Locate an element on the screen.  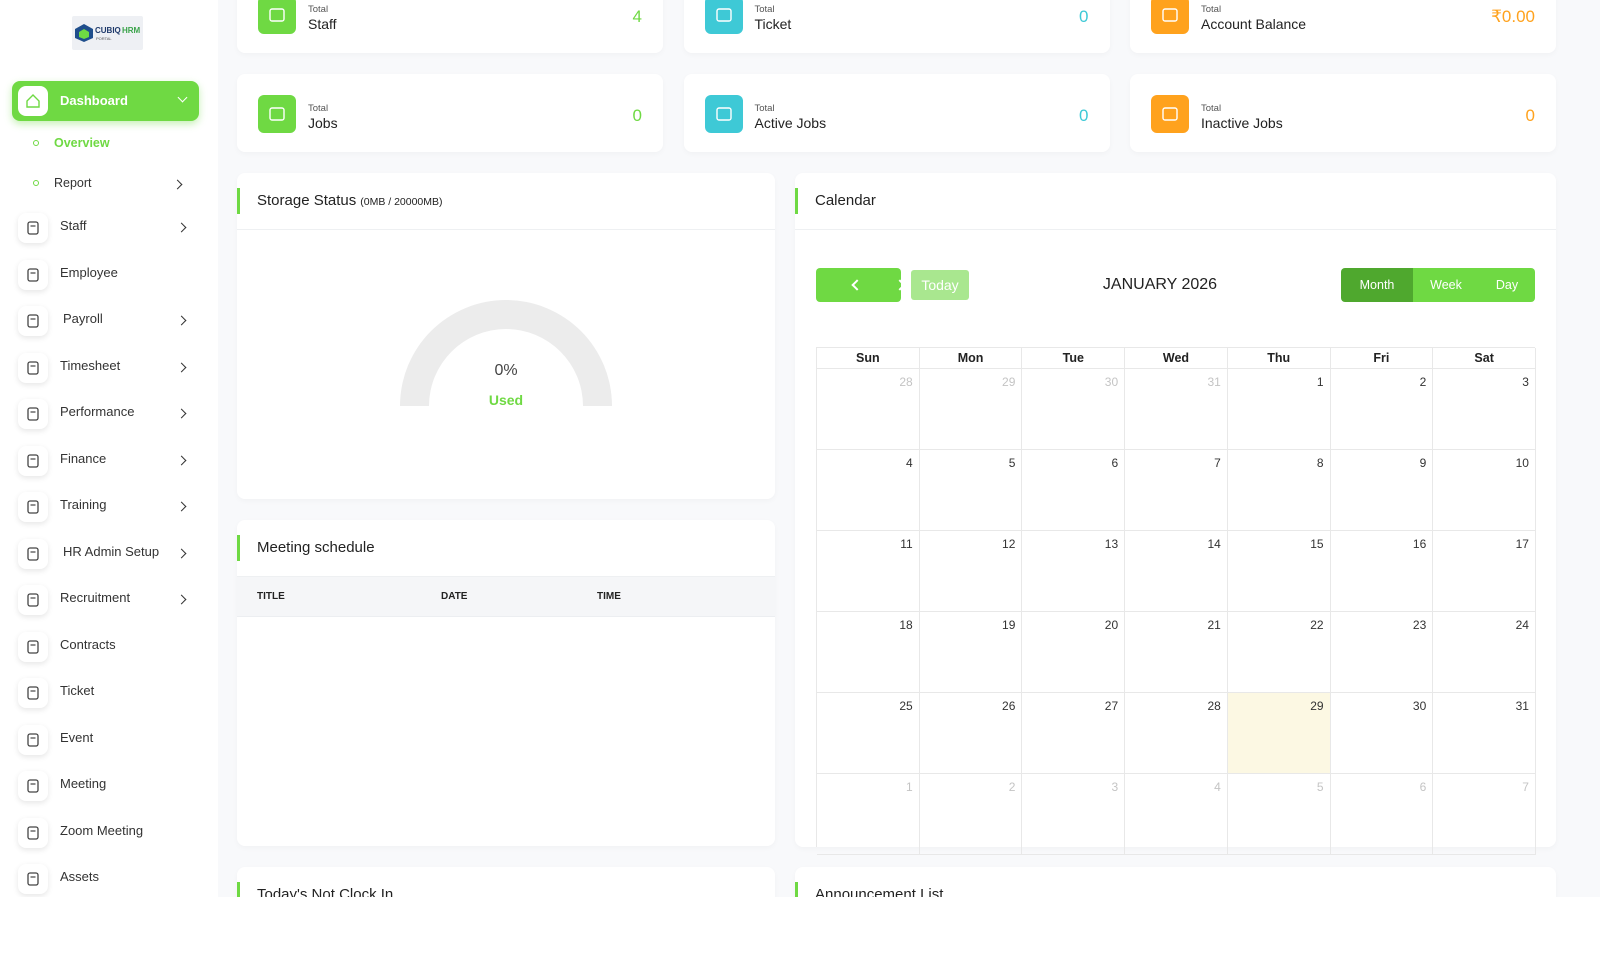
sub-nav-item: Report is located at coordinates (73, 183).